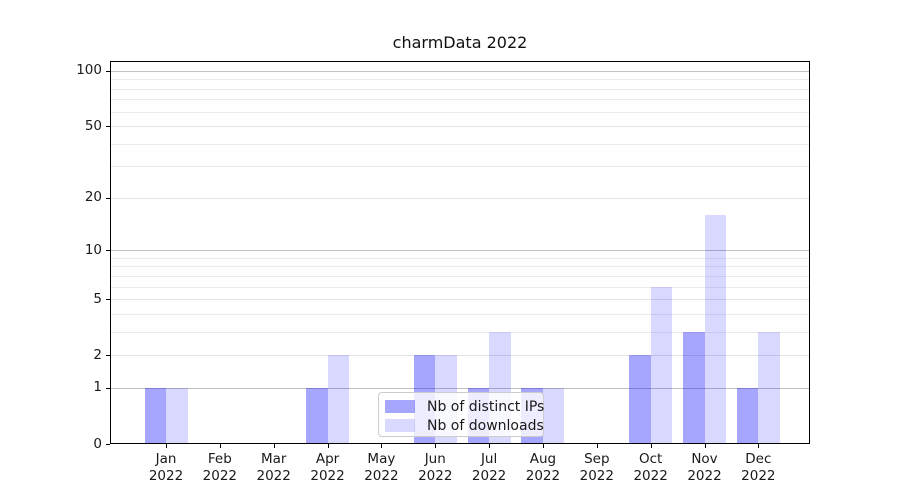 This screenshot has width=900, height=500. I want to click on x-tick-label-month: Apr, so click(327, 459).